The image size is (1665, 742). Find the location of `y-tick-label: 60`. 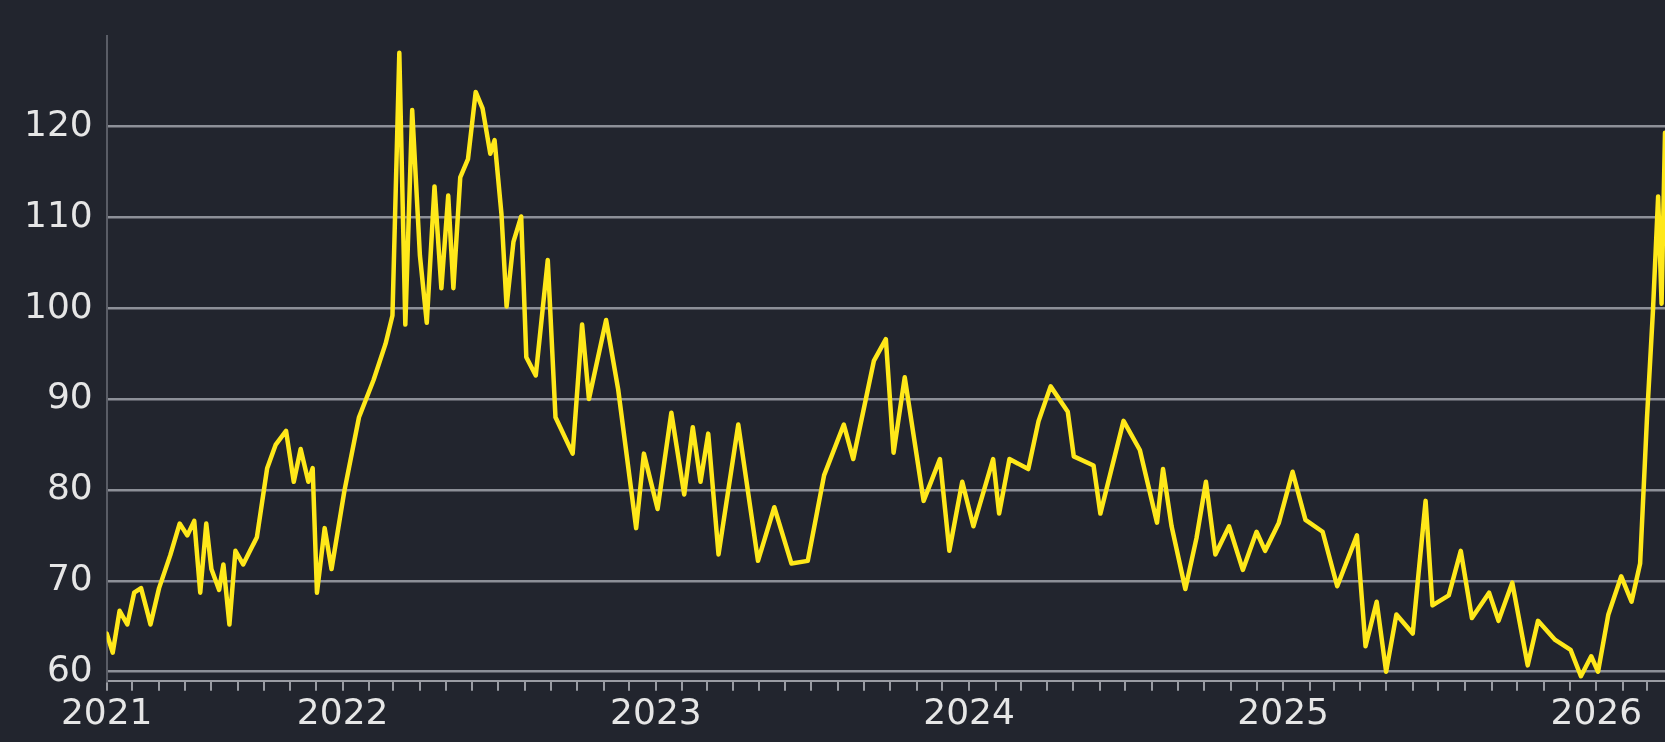

y-tick-label: 60 is located at coordinates (69, 669).